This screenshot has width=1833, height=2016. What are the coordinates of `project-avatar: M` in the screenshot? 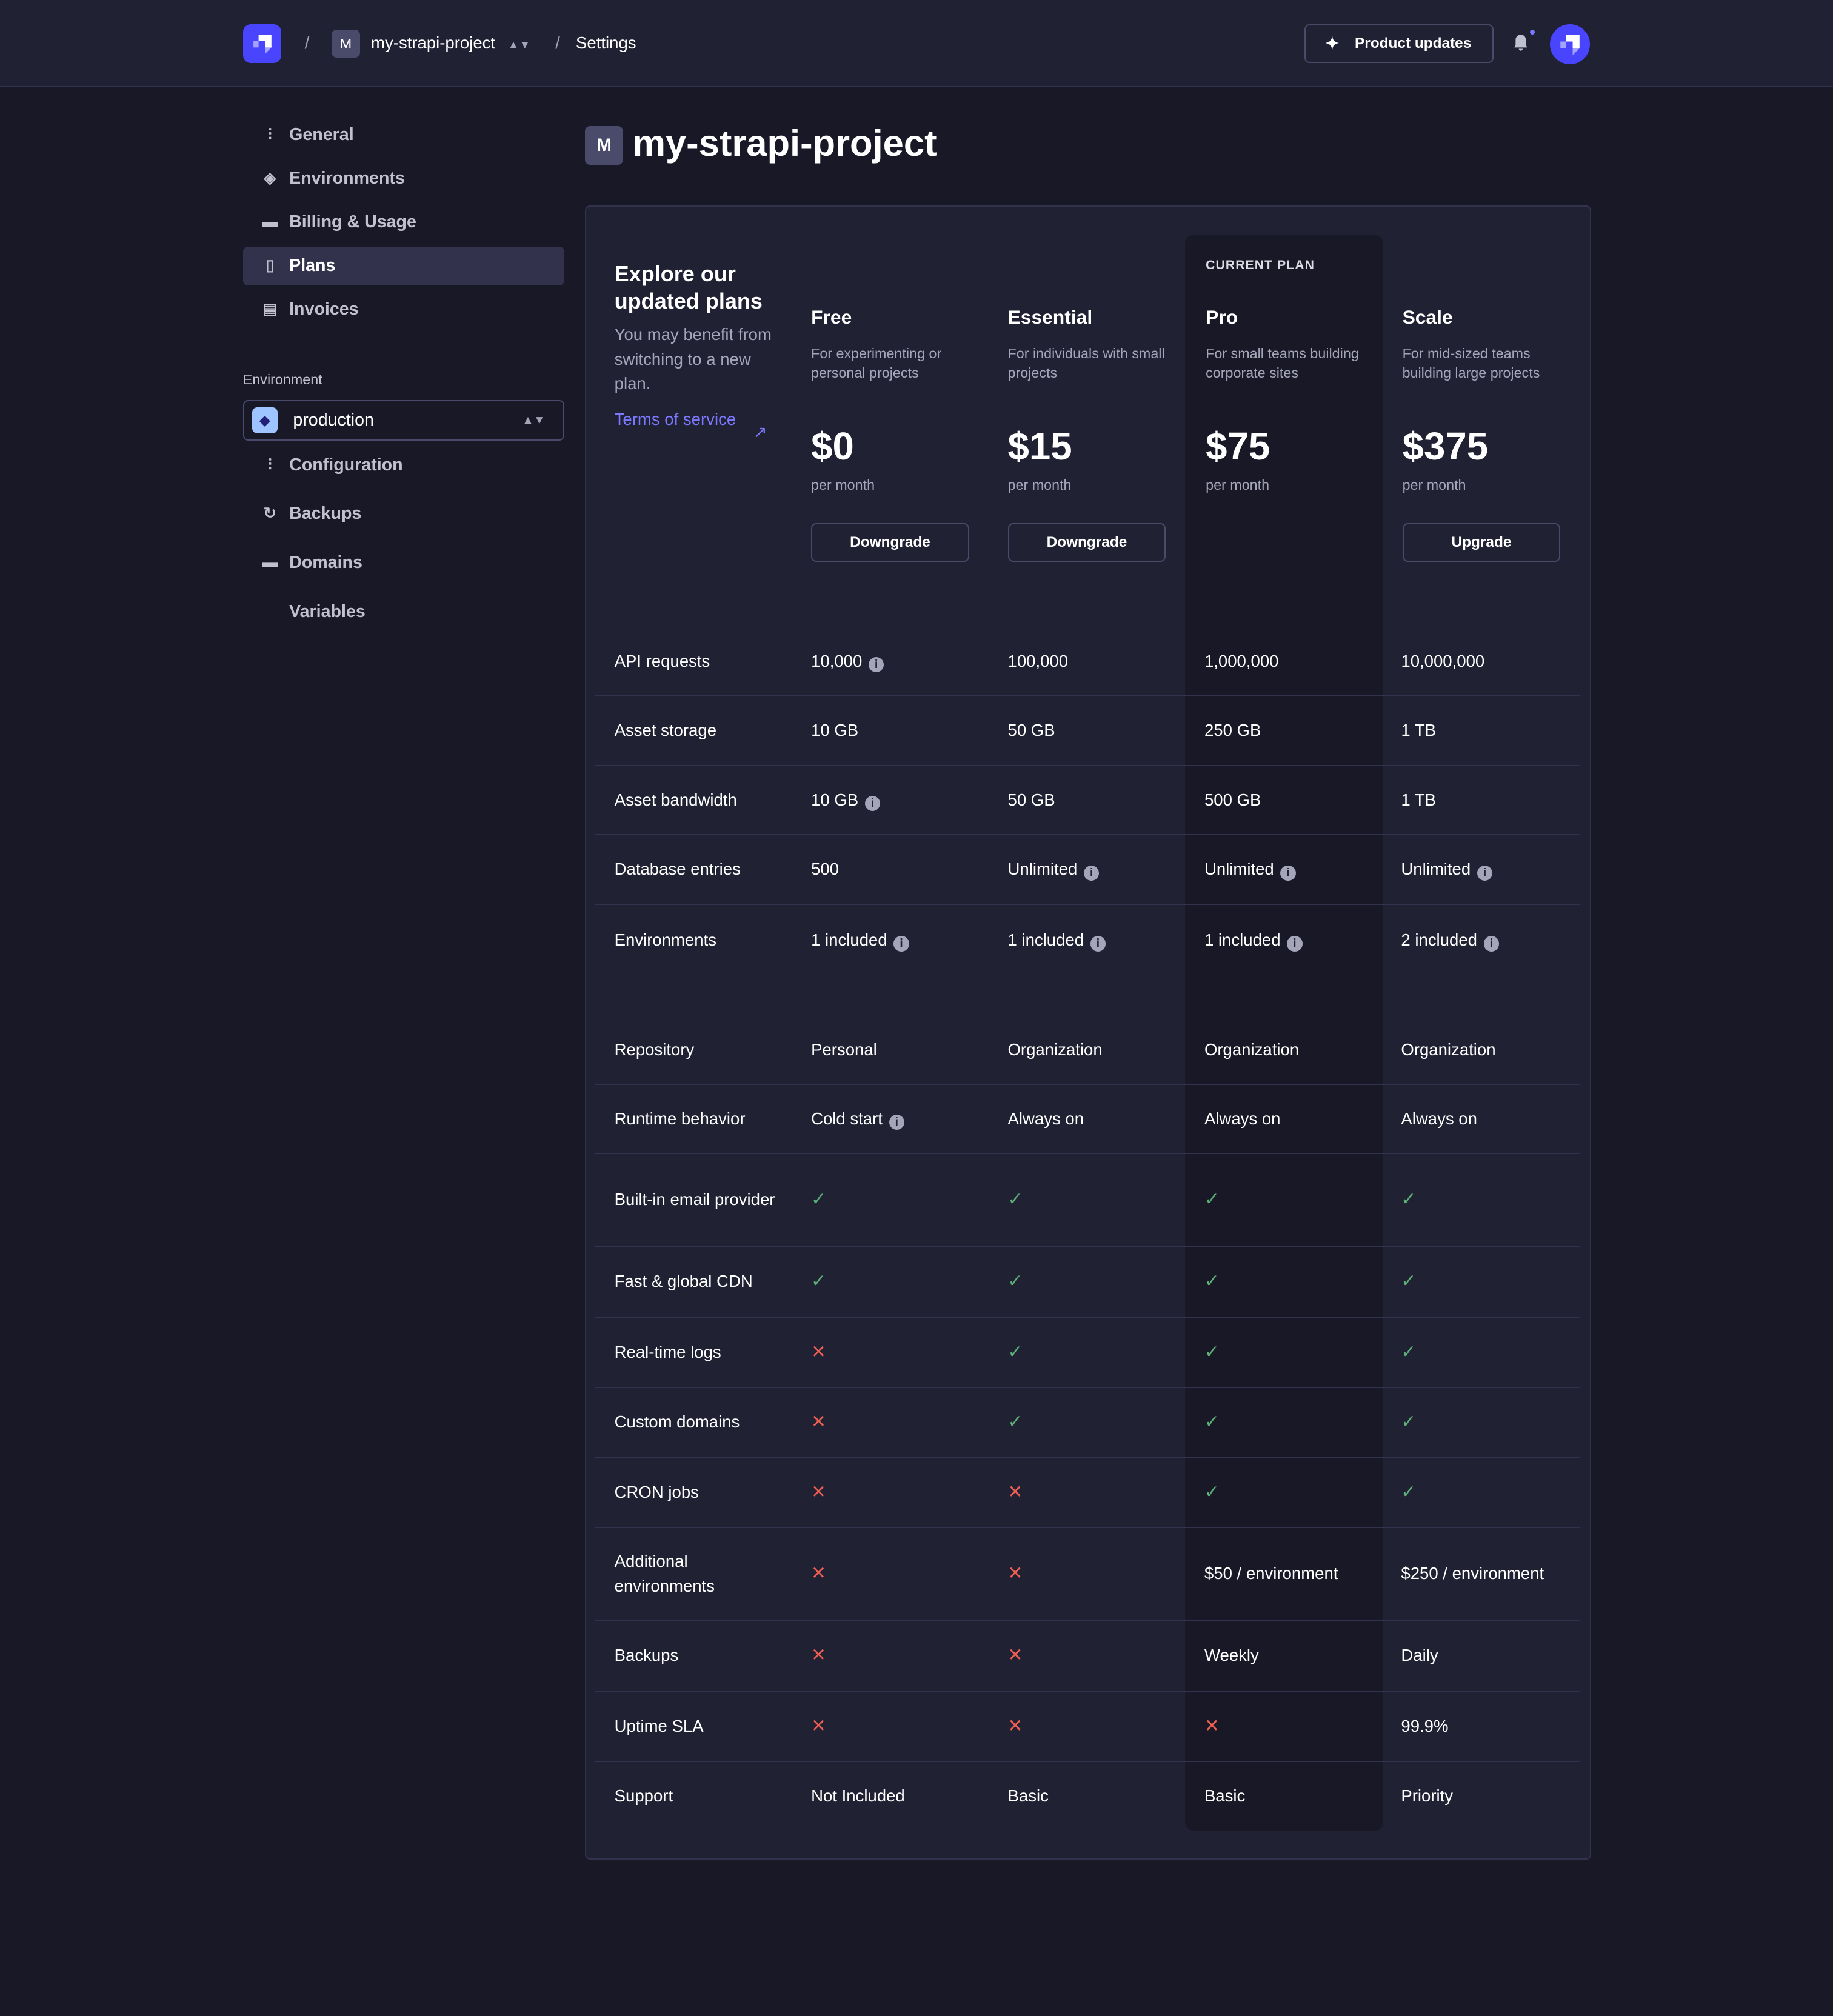 It's located at (346, 43).